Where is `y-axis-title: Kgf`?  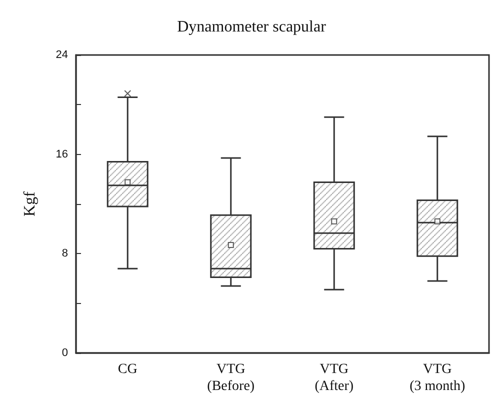 y-axis-title: Kgf is located at coordinates (30, 203).